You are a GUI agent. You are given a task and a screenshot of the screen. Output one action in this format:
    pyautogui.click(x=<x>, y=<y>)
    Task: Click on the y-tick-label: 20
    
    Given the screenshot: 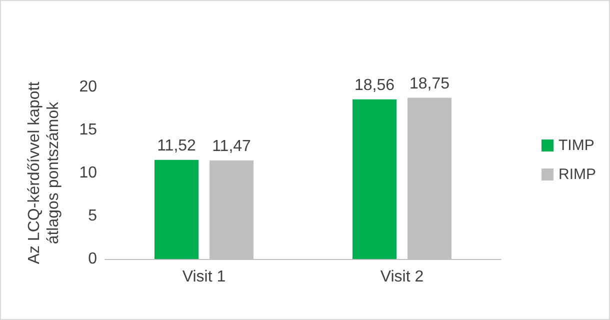 What is the action you would take?
    pyautogui.click(x=88, y=87)
    